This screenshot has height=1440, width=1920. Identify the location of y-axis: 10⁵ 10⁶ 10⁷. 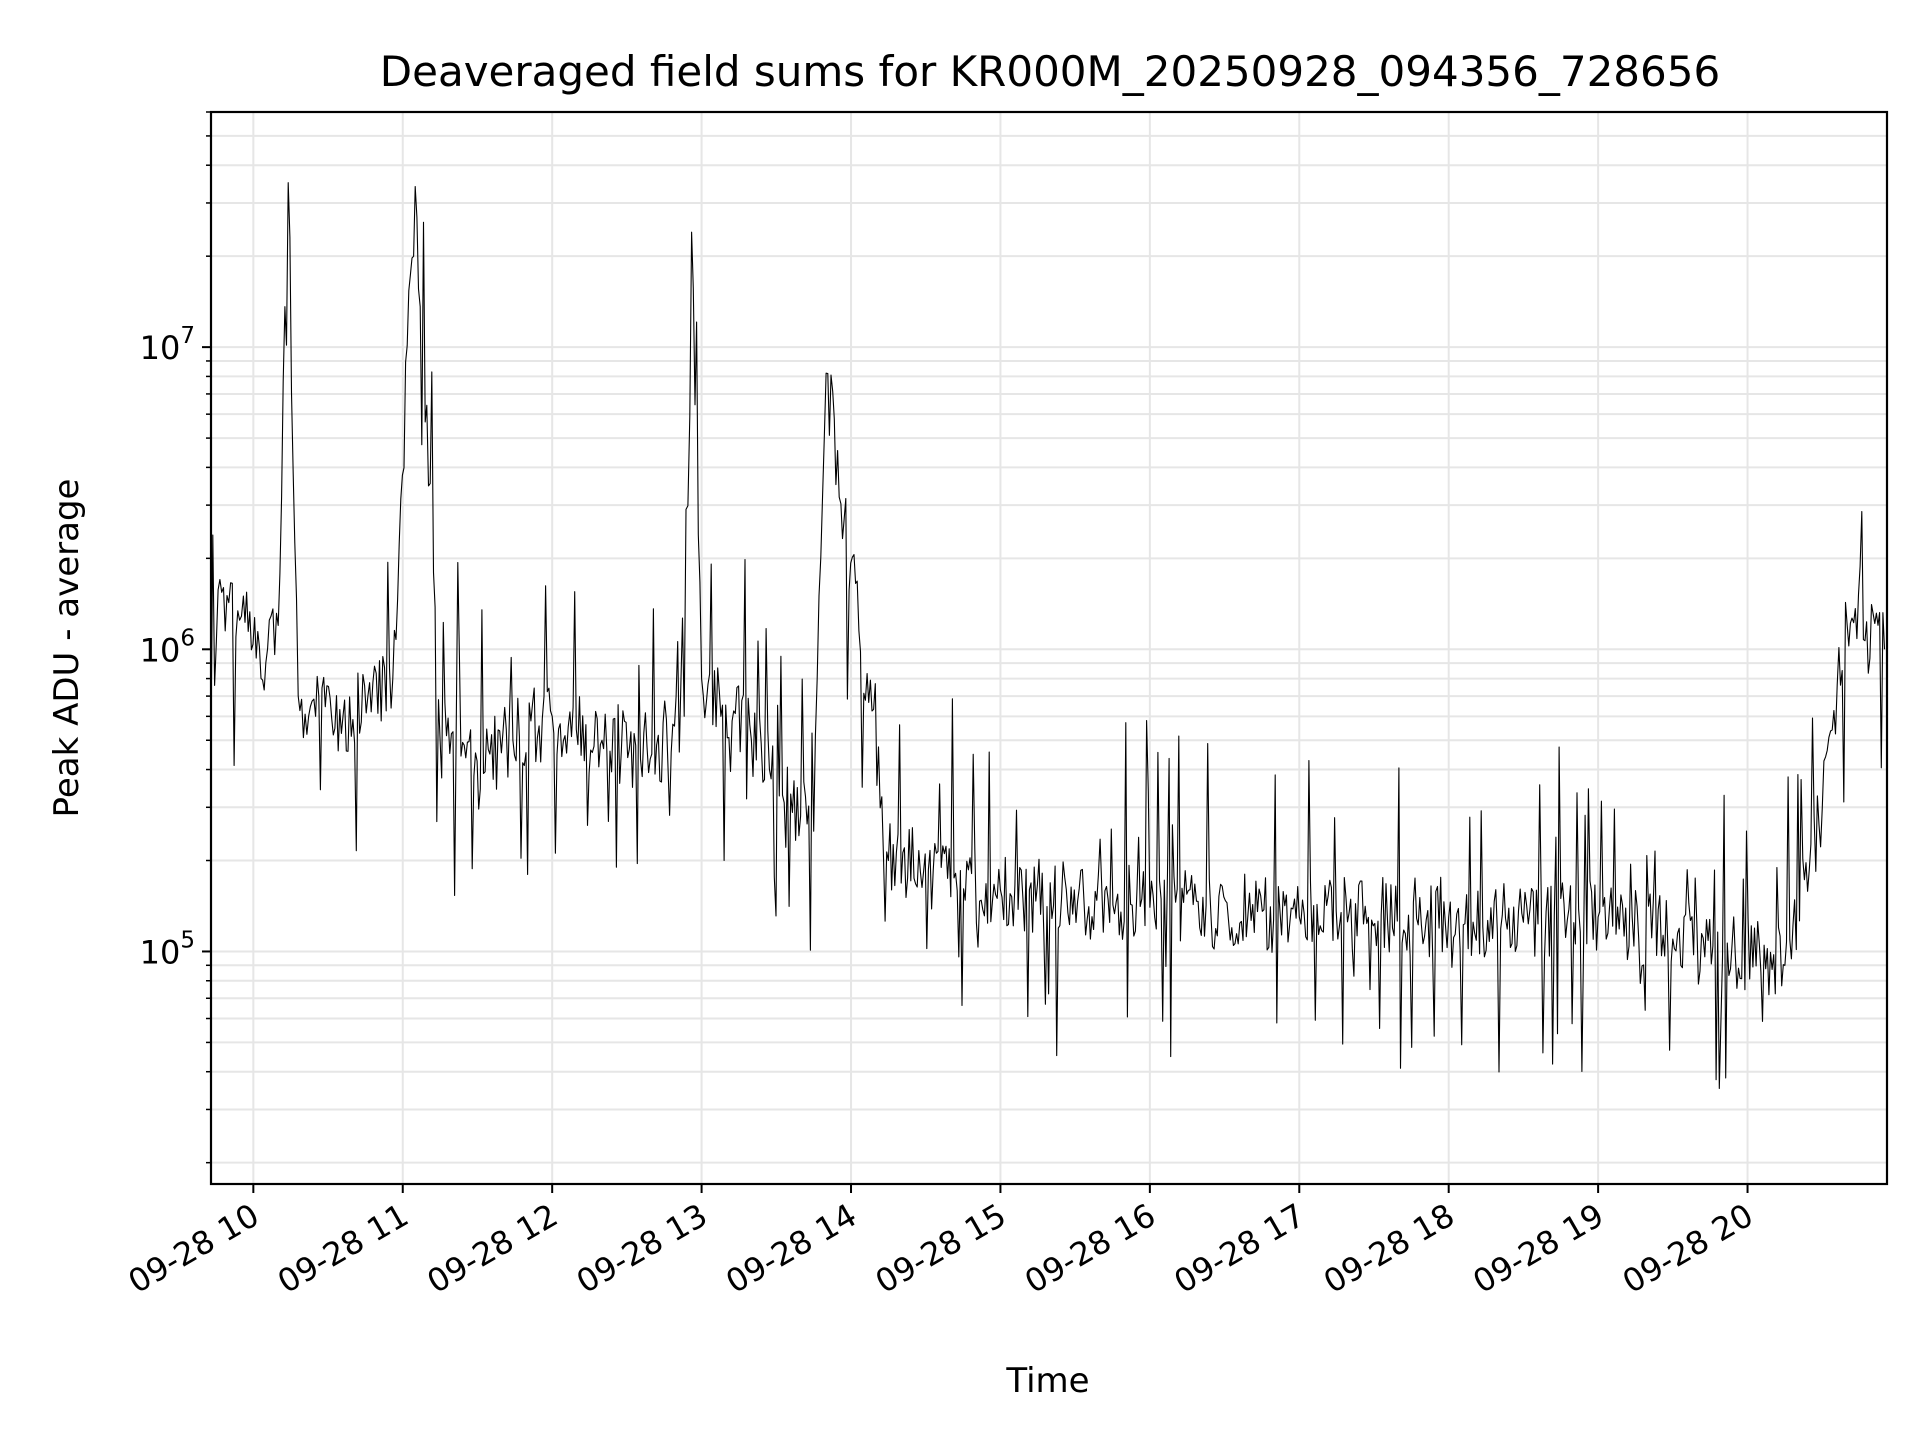
(175, 637).